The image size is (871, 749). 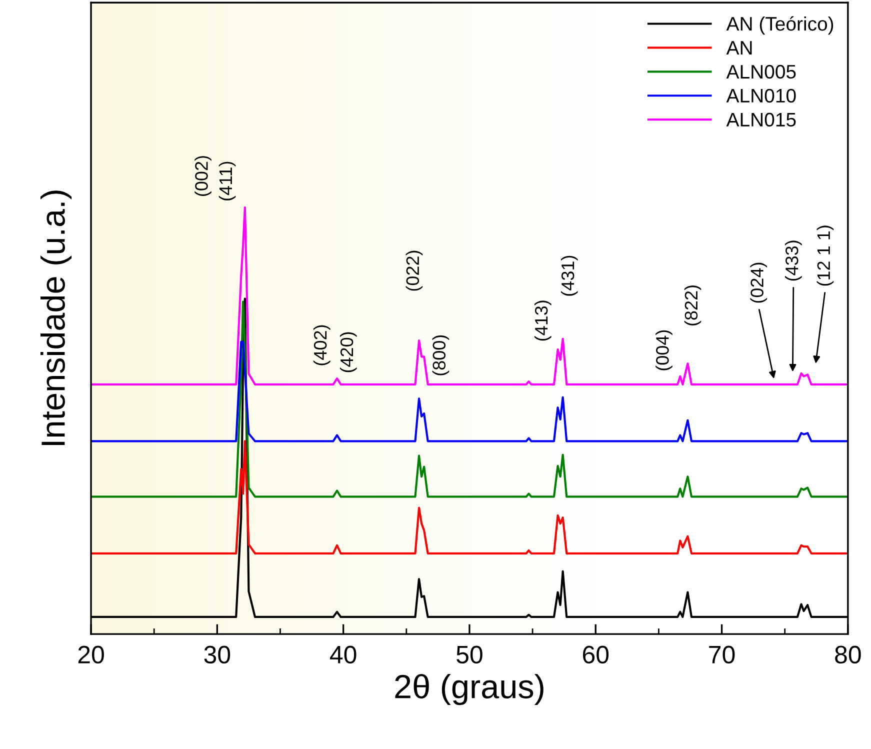 I want to click on annotation: (022), so click(x=414, y=270).